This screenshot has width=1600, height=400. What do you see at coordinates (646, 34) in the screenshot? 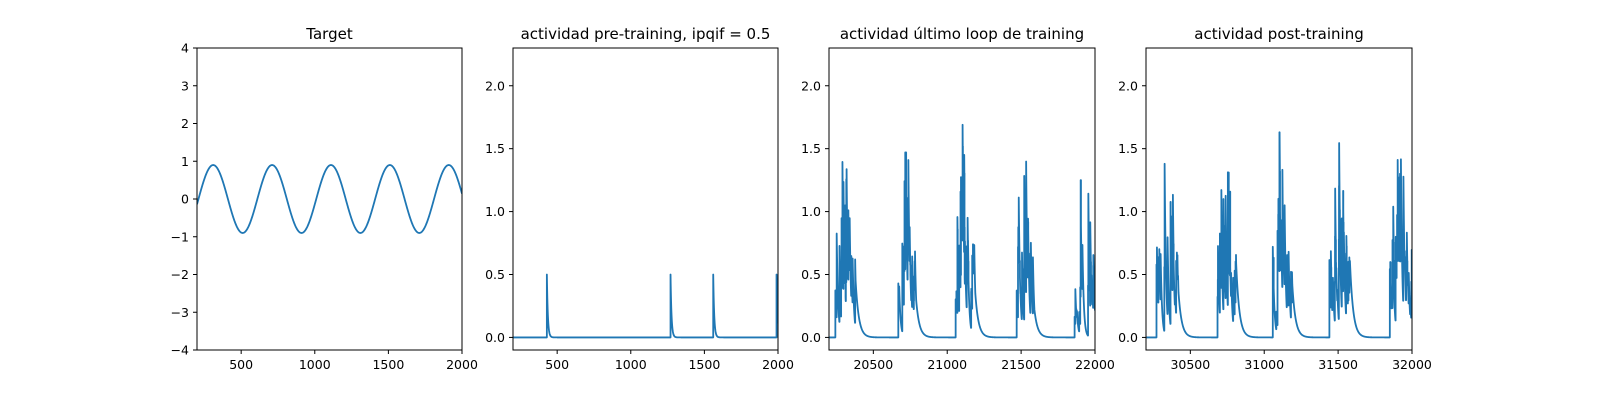
I see `subplot-title: actividad pre-training, ipqif = 0.5` at bounding box center [646, 34].